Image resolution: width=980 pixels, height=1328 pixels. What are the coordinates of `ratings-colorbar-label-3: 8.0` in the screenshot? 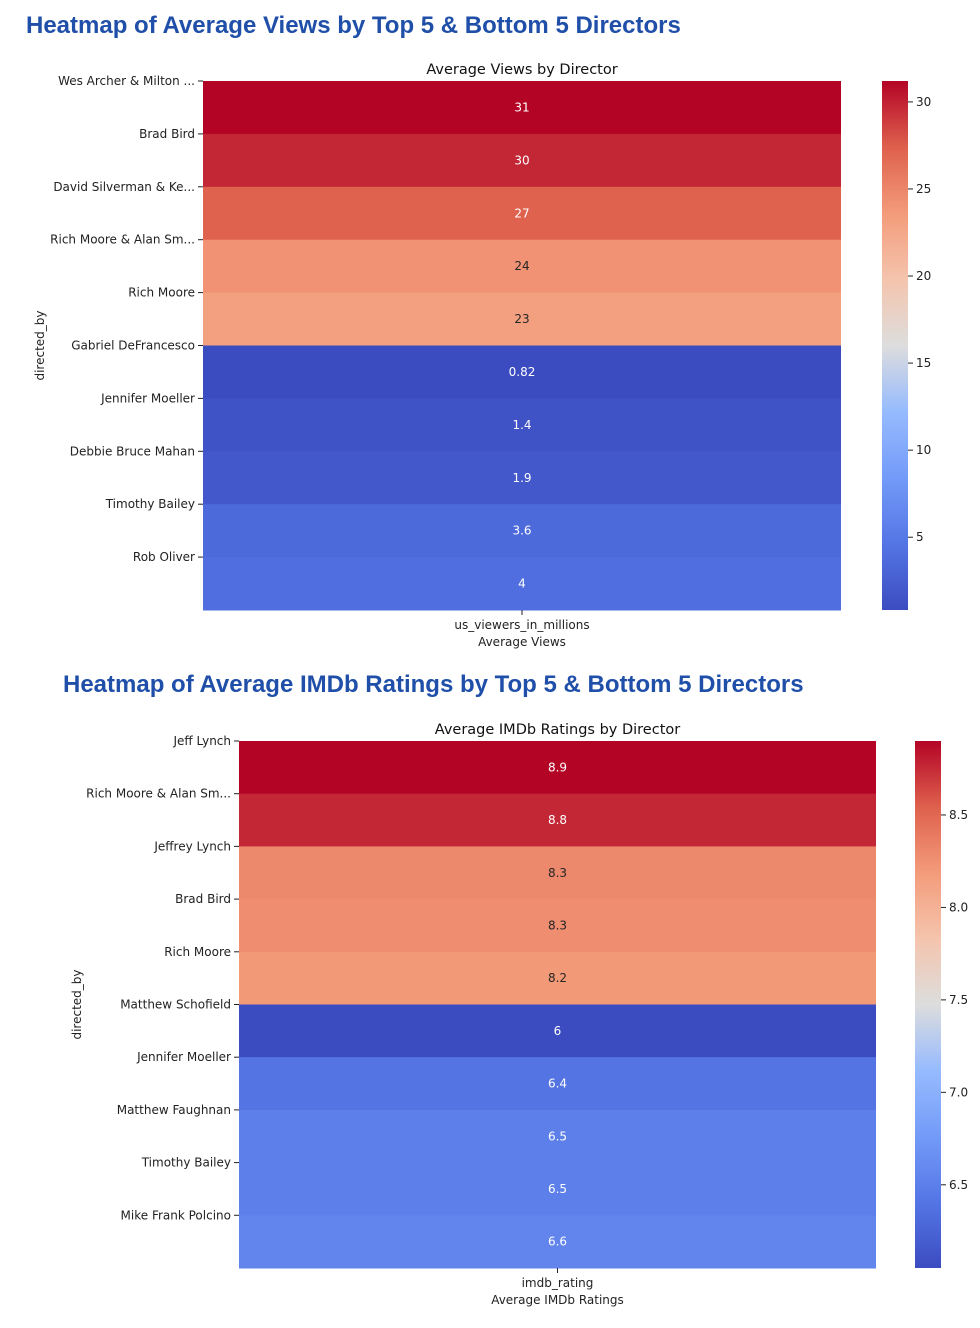 It's located at (958, 907).